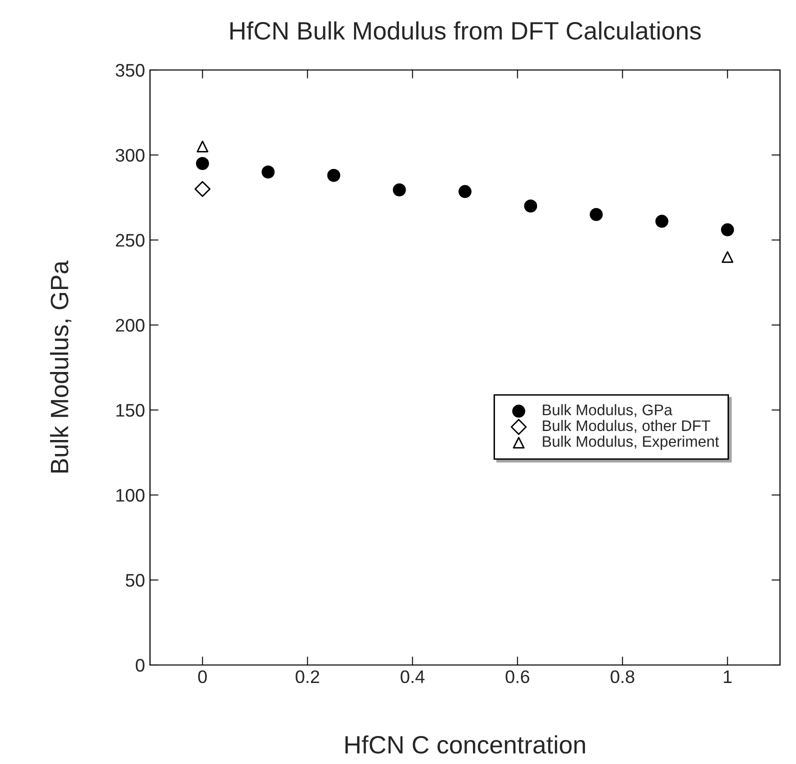 This screenshot has width=796, height=764. What do you see at coordinates (728, 676) in the screenshot?
I see `x-tick-label: 1` at bounding box center [728, 676].